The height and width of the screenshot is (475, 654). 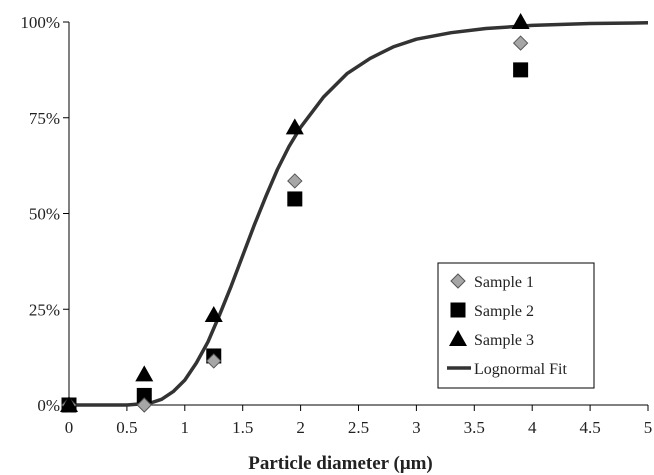 I want to click on x-tick-label: 2.5, so click(x=358, y=427).